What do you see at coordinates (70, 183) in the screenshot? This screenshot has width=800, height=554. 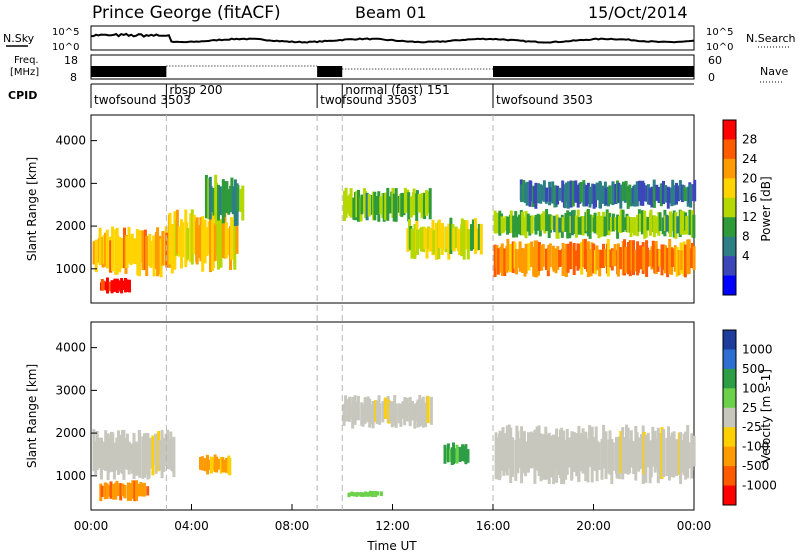 I see `power-yticks-label-2: 3000` at bounding box center [70, 183].